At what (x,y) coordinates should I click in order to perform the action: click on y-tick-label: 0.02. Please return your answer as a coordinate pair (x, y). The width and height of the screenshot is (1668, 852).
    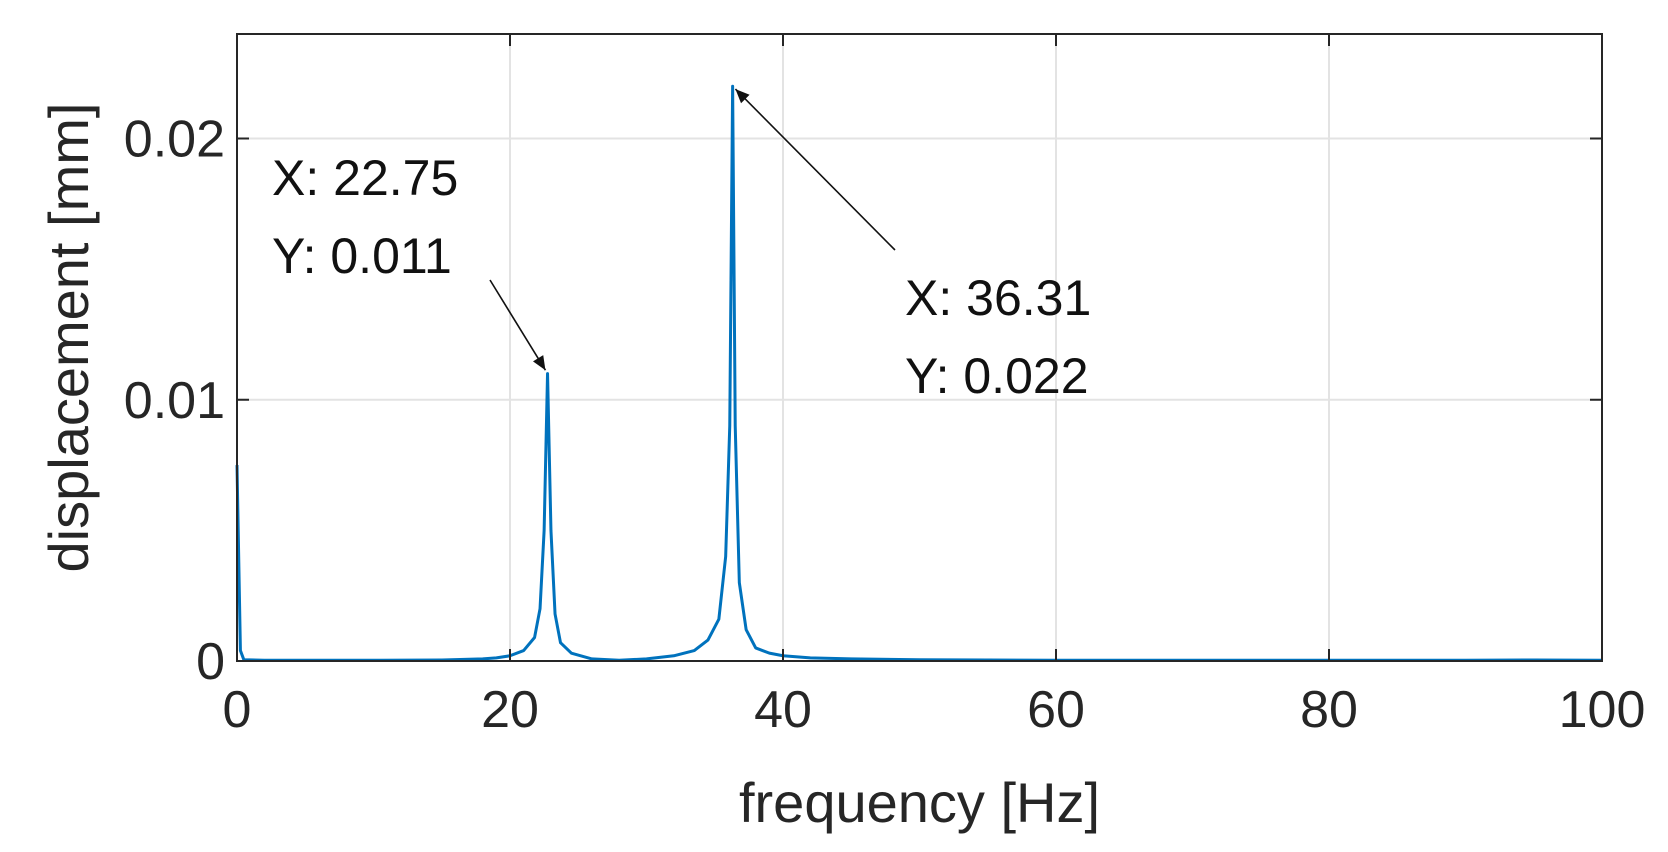
    Looking at the image, I should click on (174, 140).